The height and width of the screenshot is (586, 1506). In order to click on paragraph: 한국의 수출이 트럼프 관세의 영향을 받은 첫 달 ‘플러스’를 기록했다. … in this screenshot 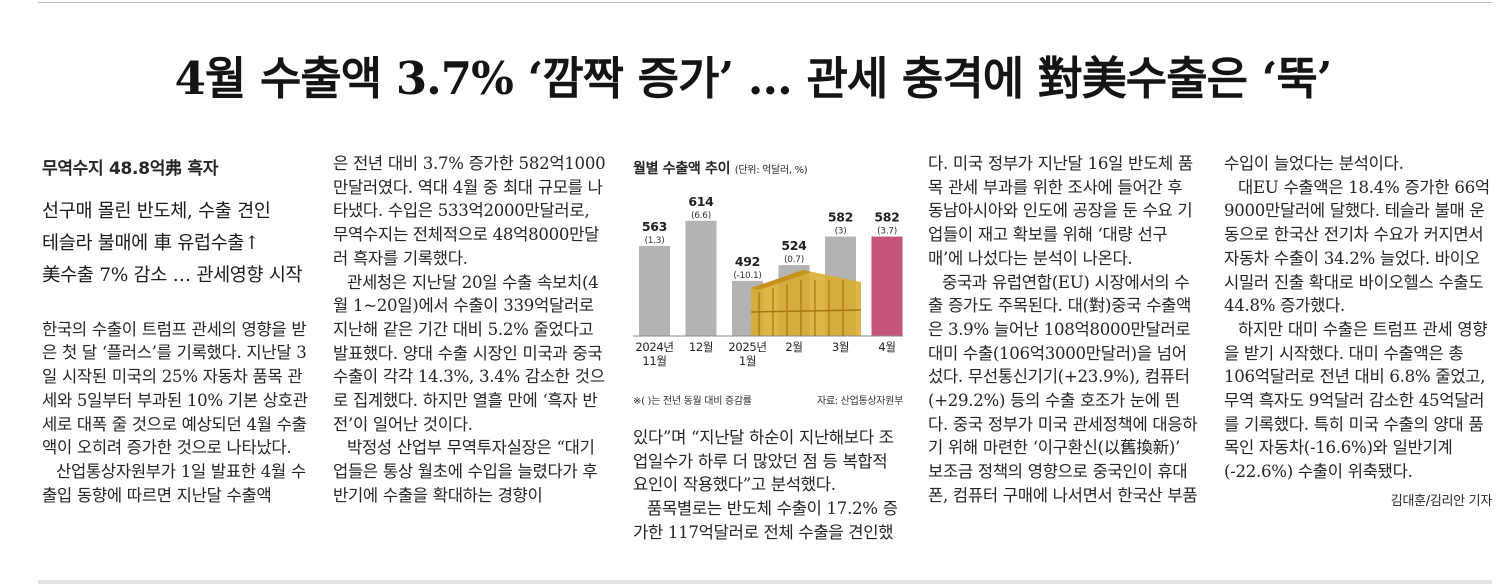, I will do `click(175, 388)`.